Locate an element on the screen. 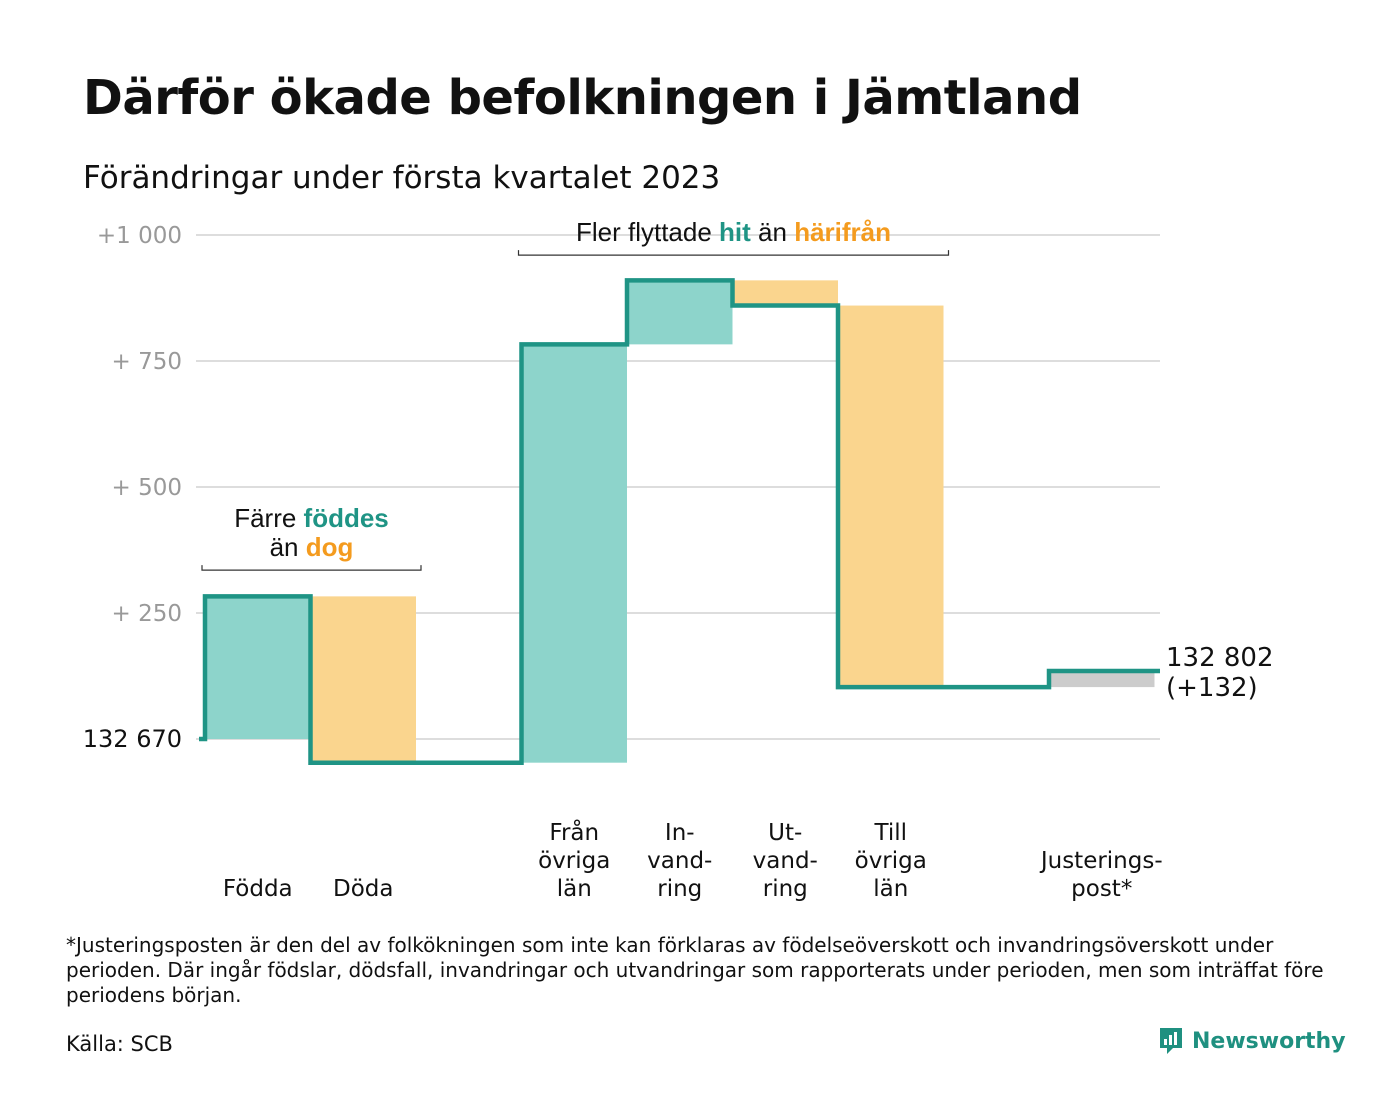 This screenshot has height=1120, width=1400. y-tick-label: + 500 is located at coordinates (147, 488).